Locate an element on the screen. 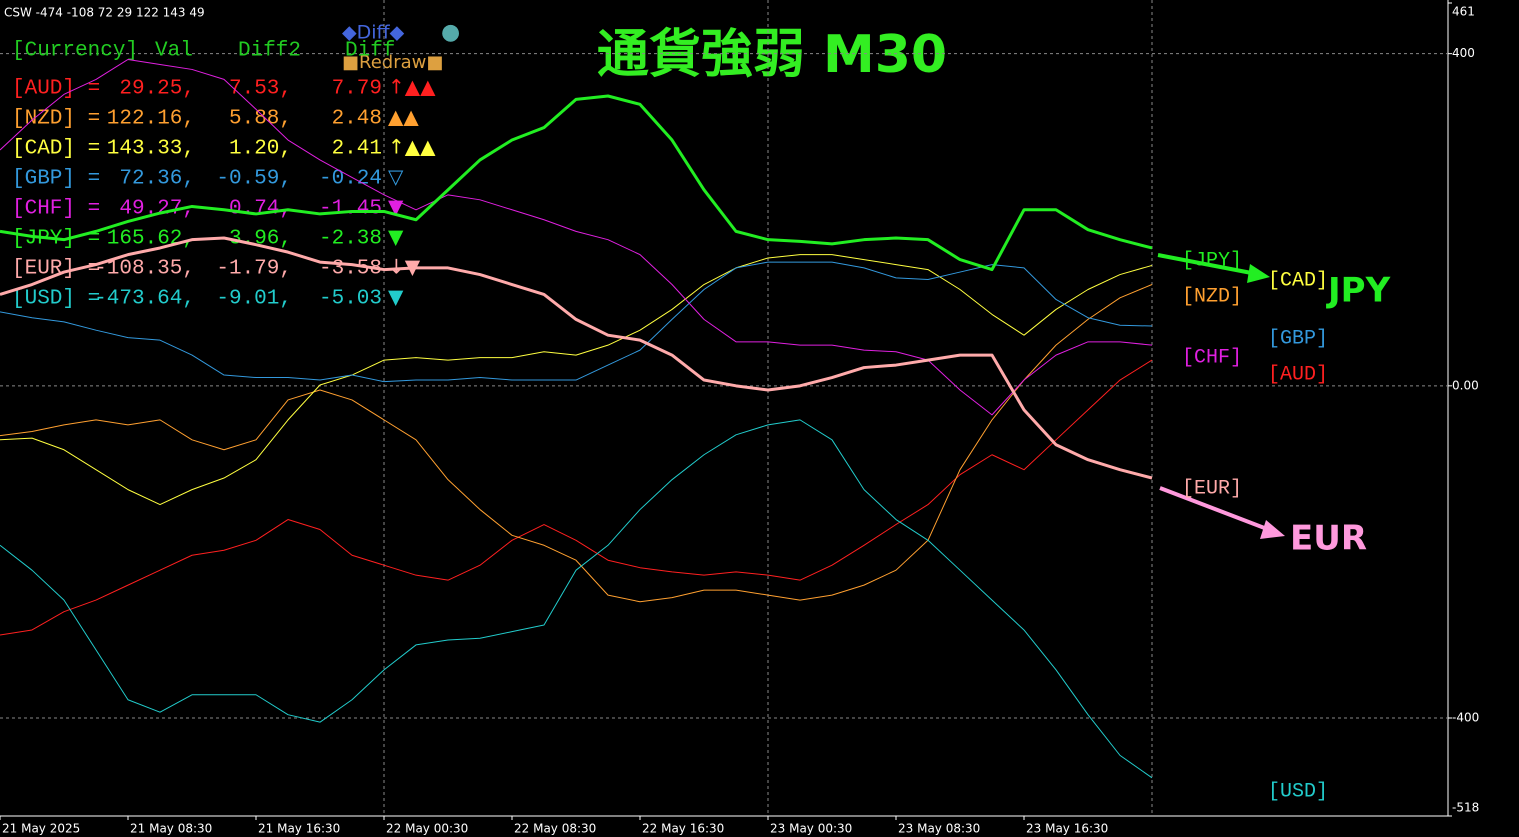 The width and height of the screenshot is (1519, 837). panel-cell: -0.24 is located at coordinates (350, 179).